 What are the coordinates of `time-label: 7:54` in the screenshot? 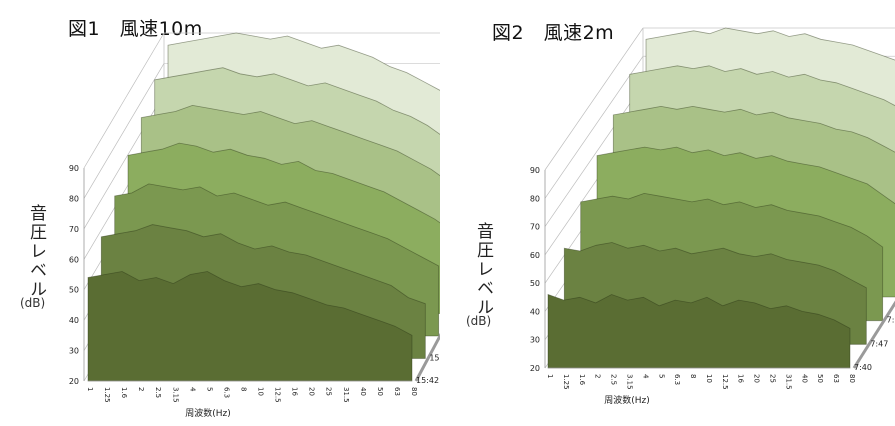 It's located at (891, 320).